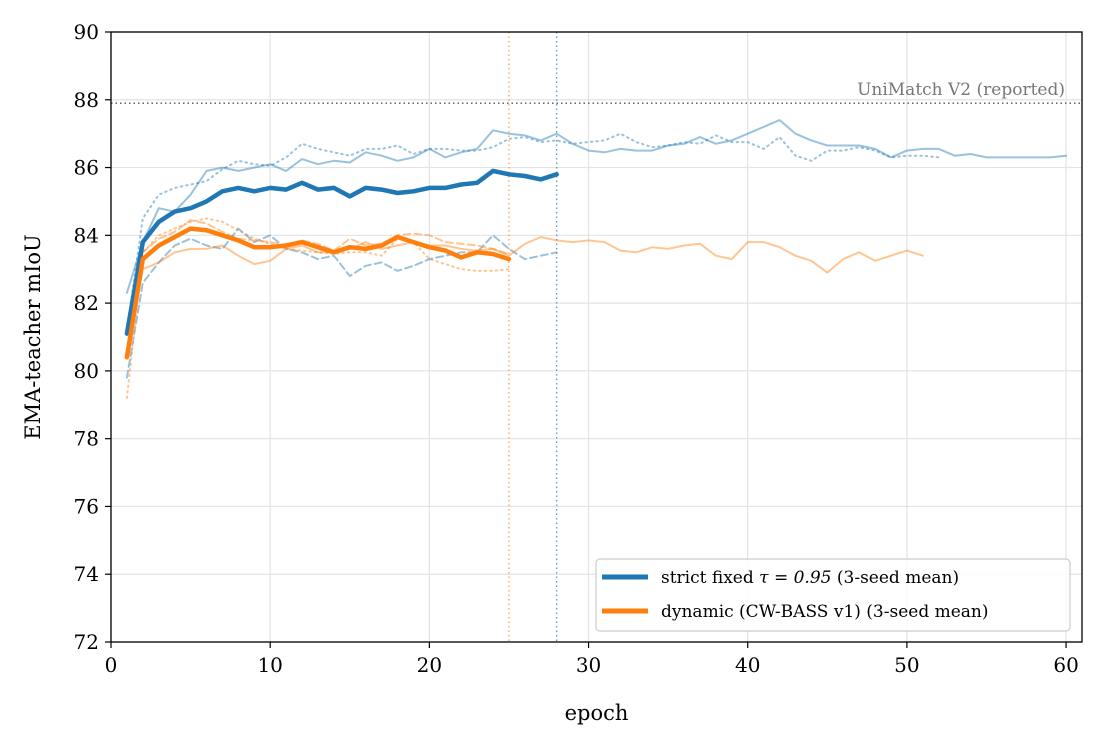 The width and height of the screenshot is (1103, 747). I want to click on legend-label-strict: strict fixed τ = 0.95 (3-seed mean), so click(810, 578).